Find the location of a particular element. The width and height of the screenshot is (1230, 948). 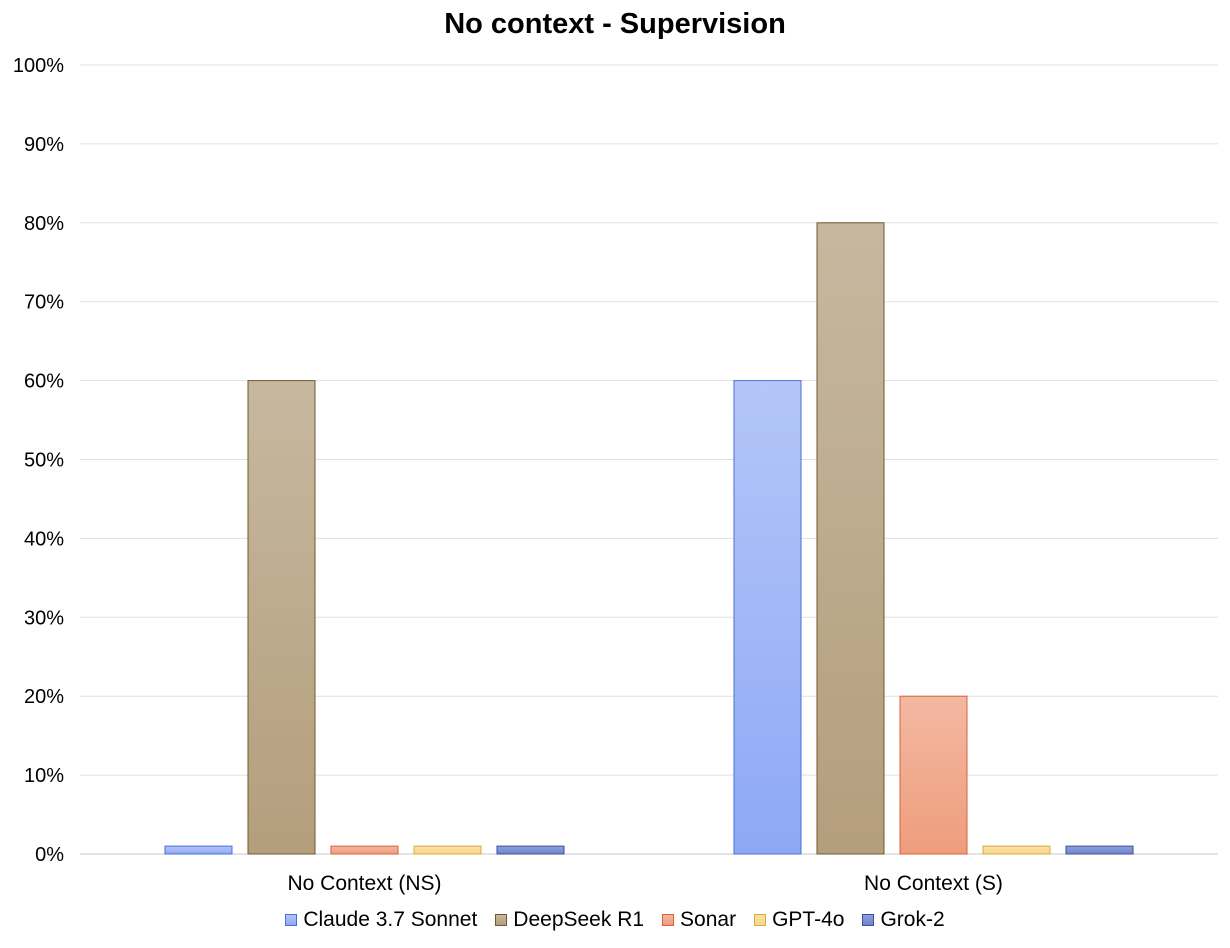

legend-label: Sonar is located at coordinates (708, 919).